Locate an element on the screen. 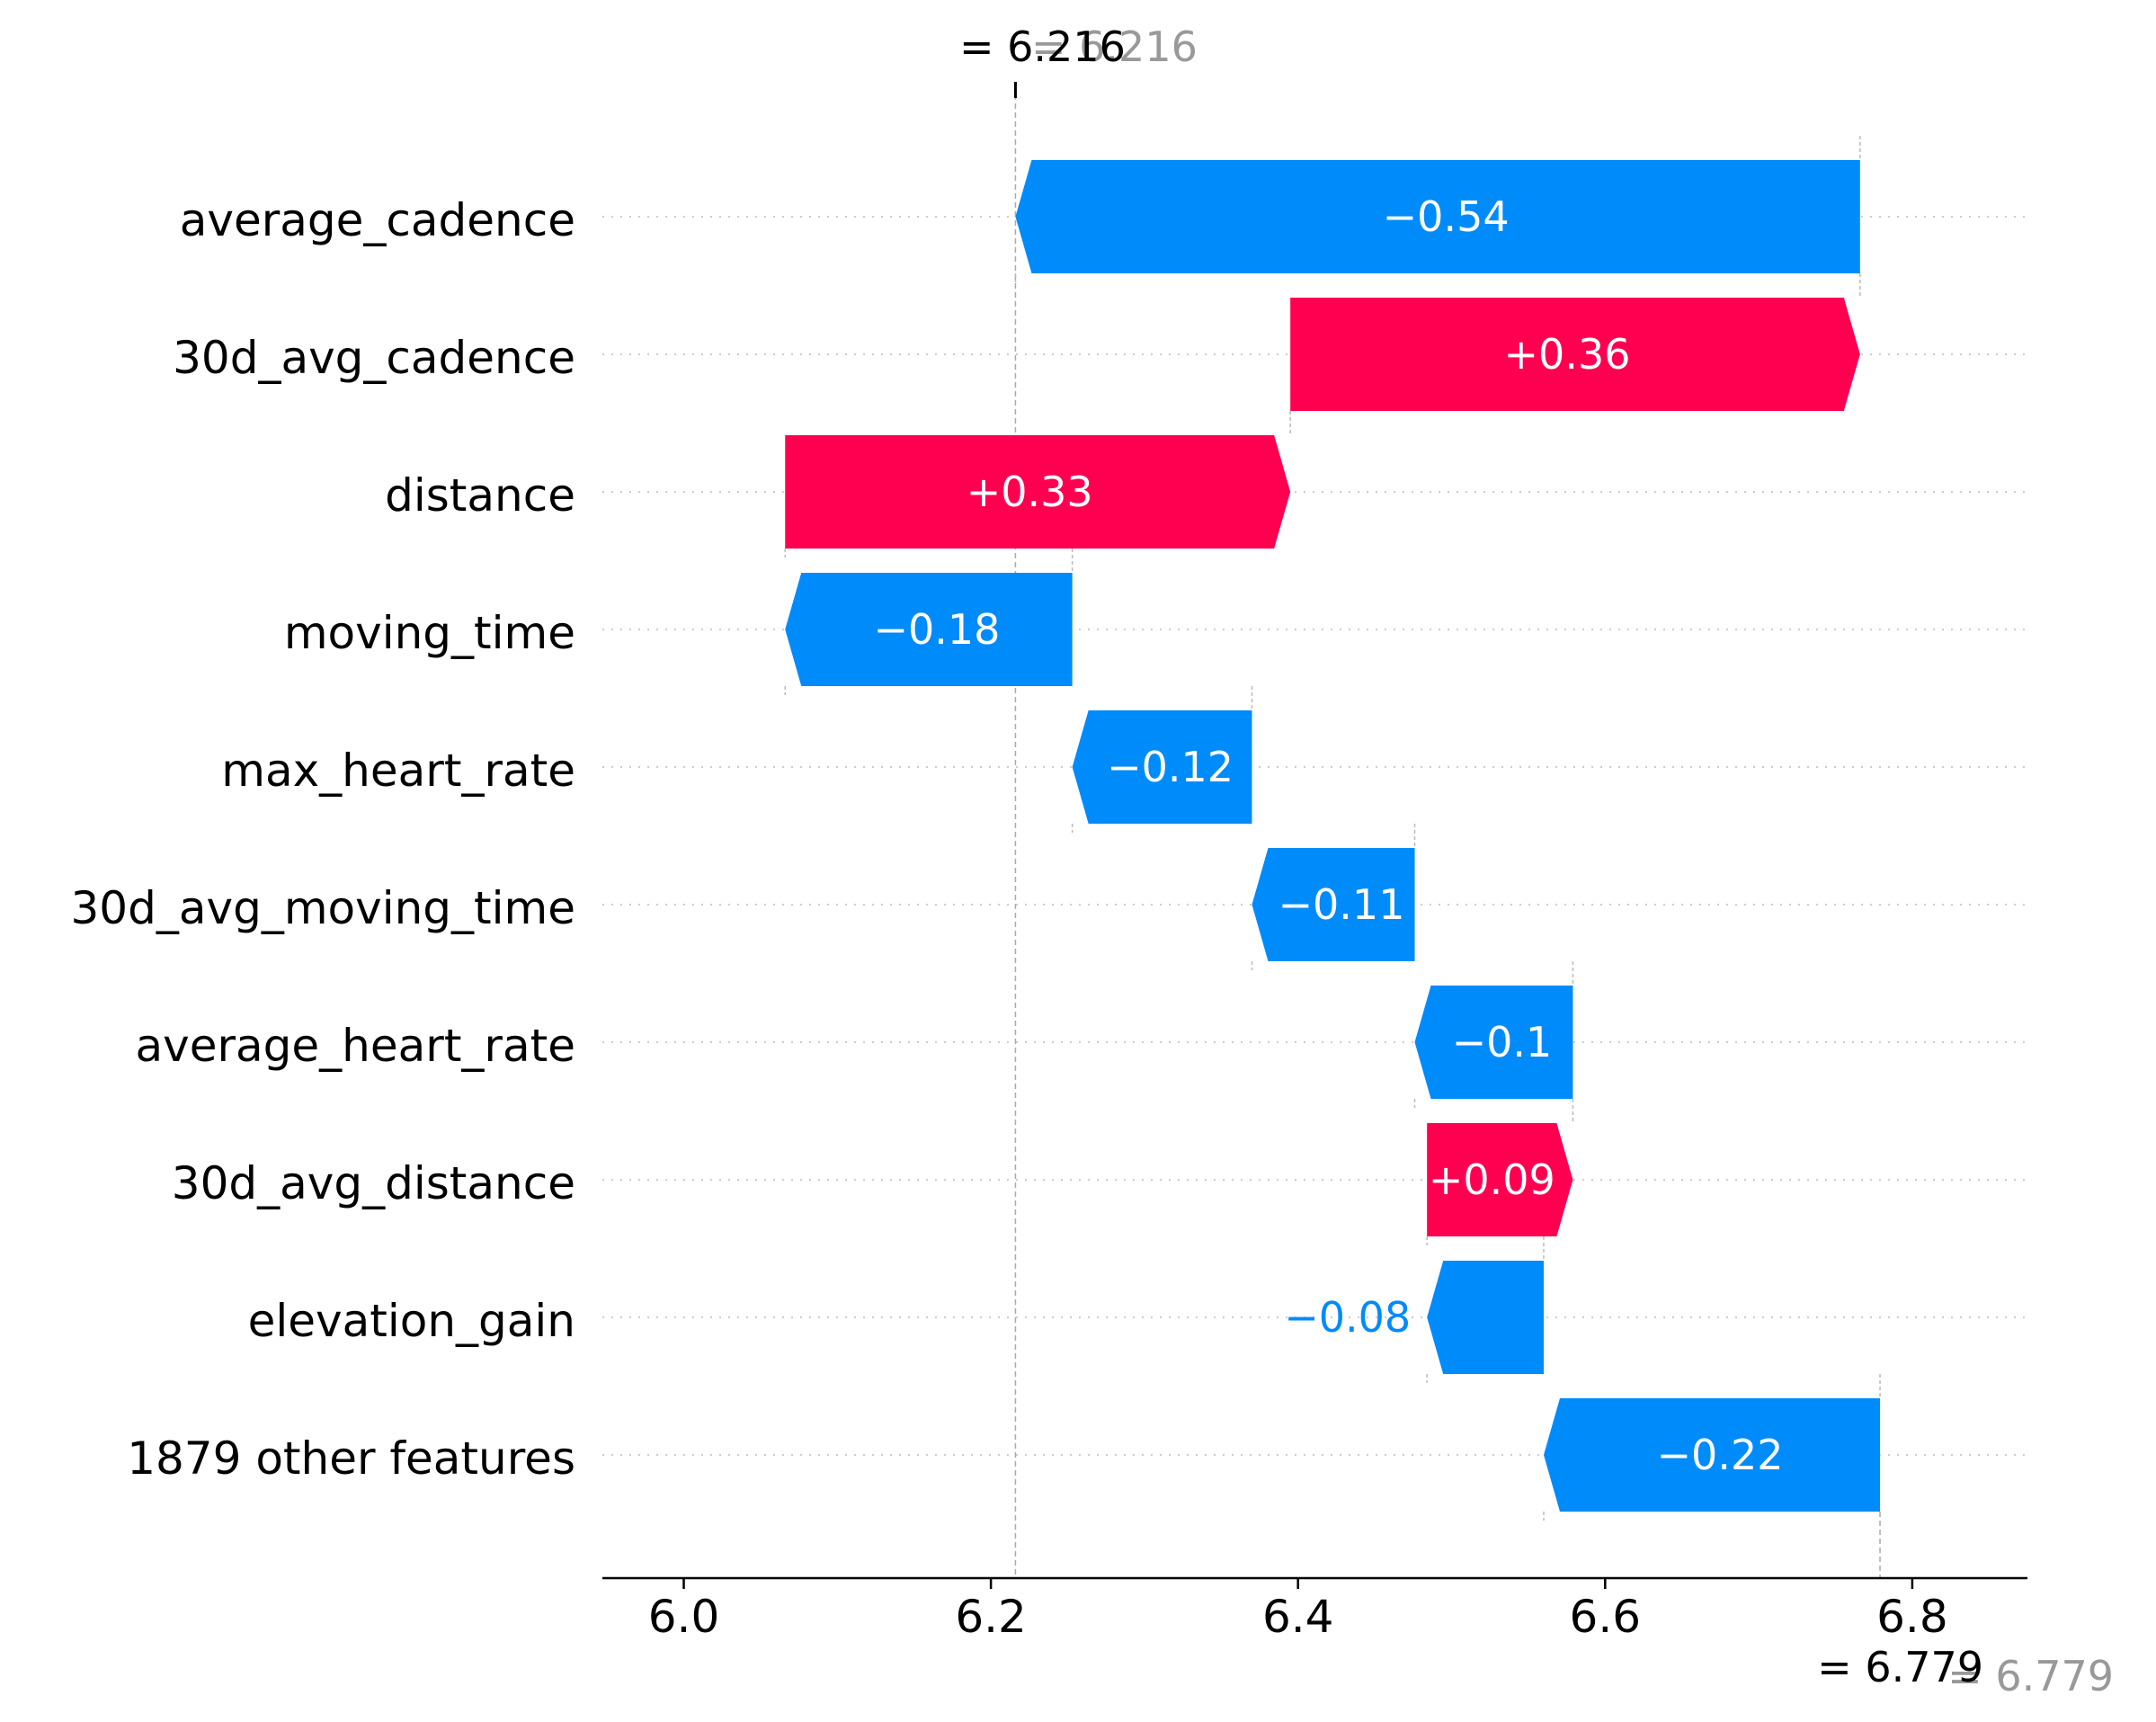  feature-label: 30d_avg_moving_time is located at coordinates (323, 908).